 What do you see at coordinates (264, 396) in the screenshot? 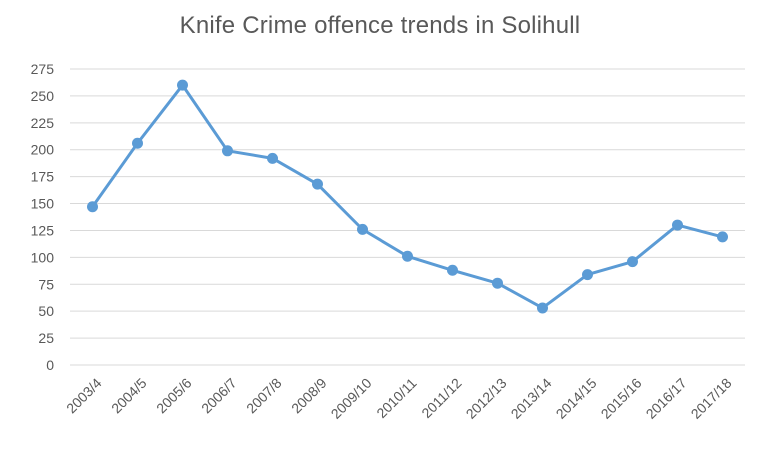
I see `x-tick-label: 2007/8` at bounding box center [264, 396].